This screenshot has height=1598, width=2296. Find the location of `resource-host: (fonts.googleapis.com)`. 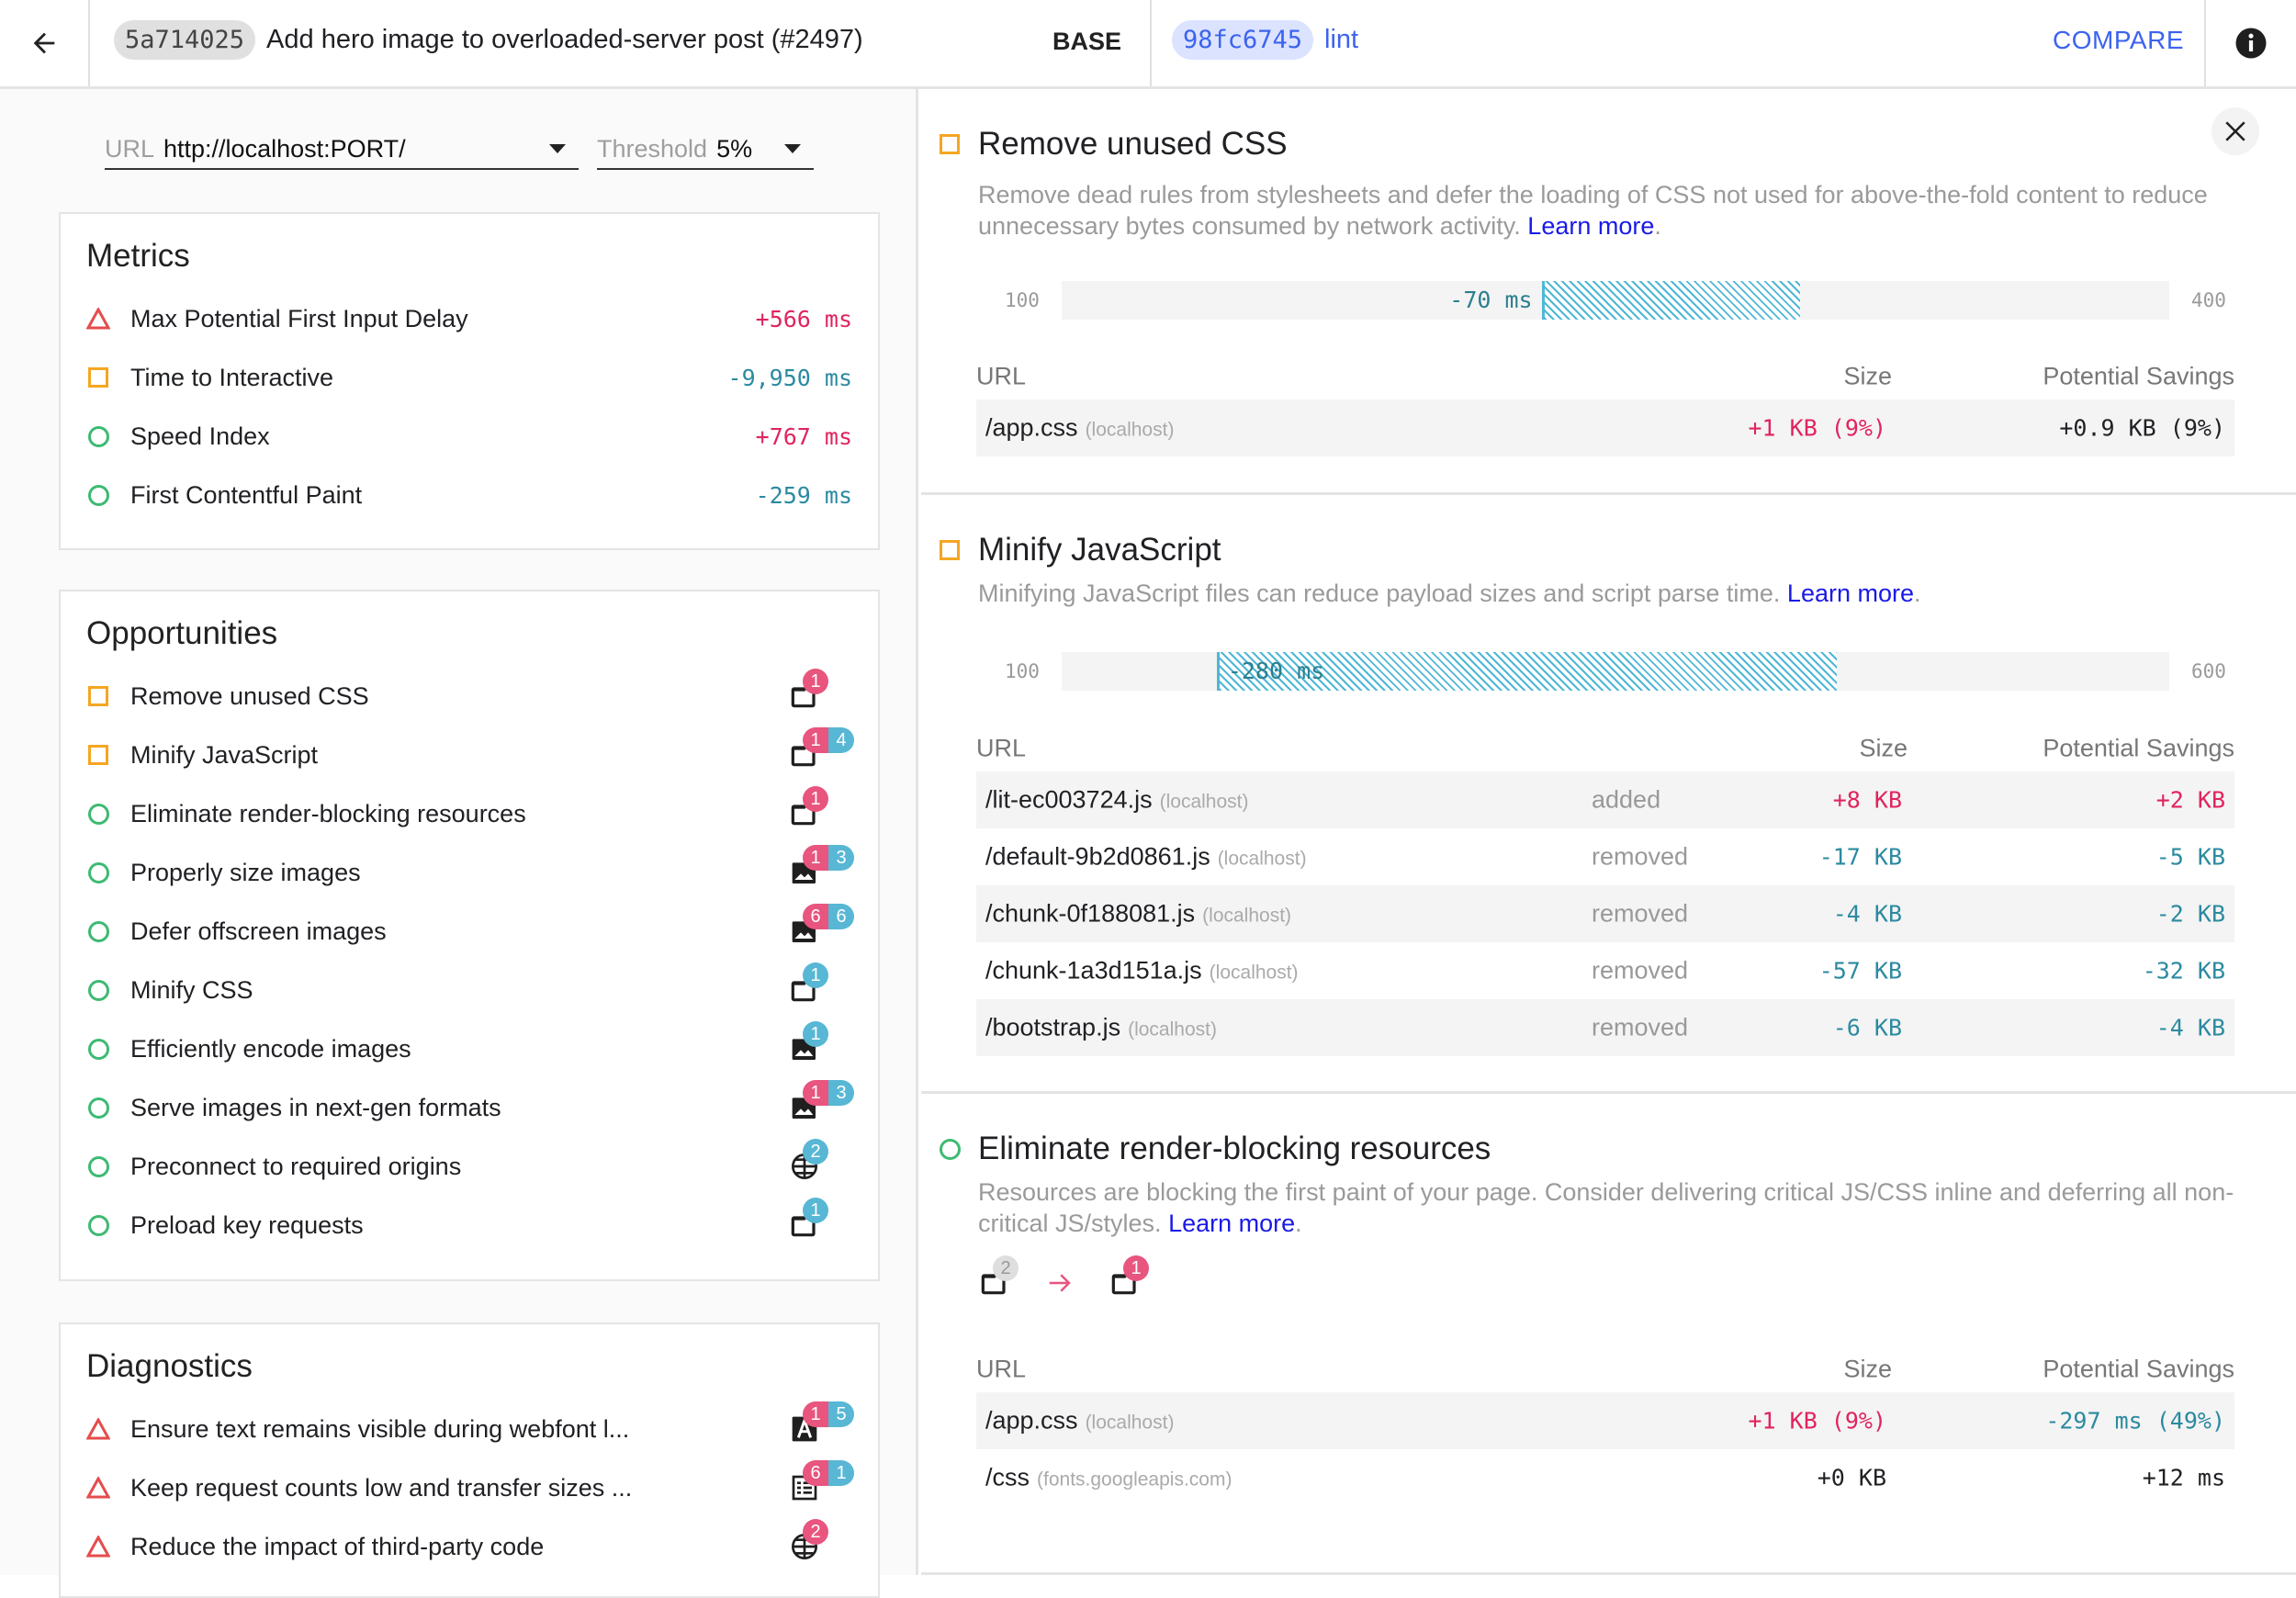

resource-host: (fonts.googleapis.com) is located at coordinates (1134, 1480).